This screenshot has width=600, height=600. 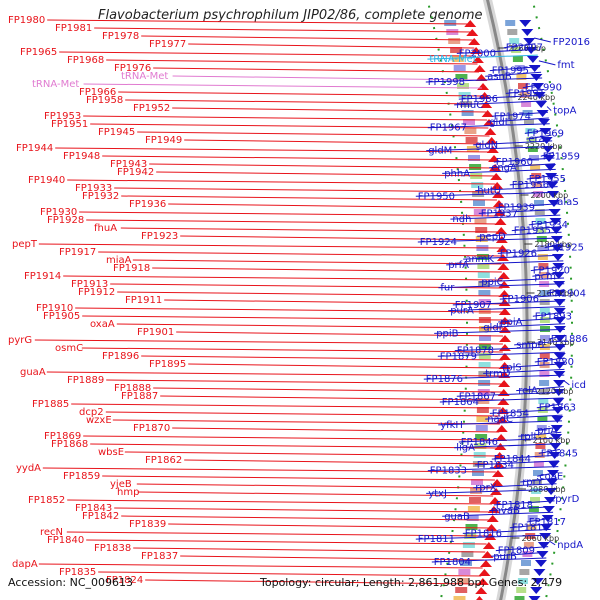 What do you see at coordinates (91, 412) in the screenshot?
I see `gene-label: dcp2` at bounding box center [91, 412].